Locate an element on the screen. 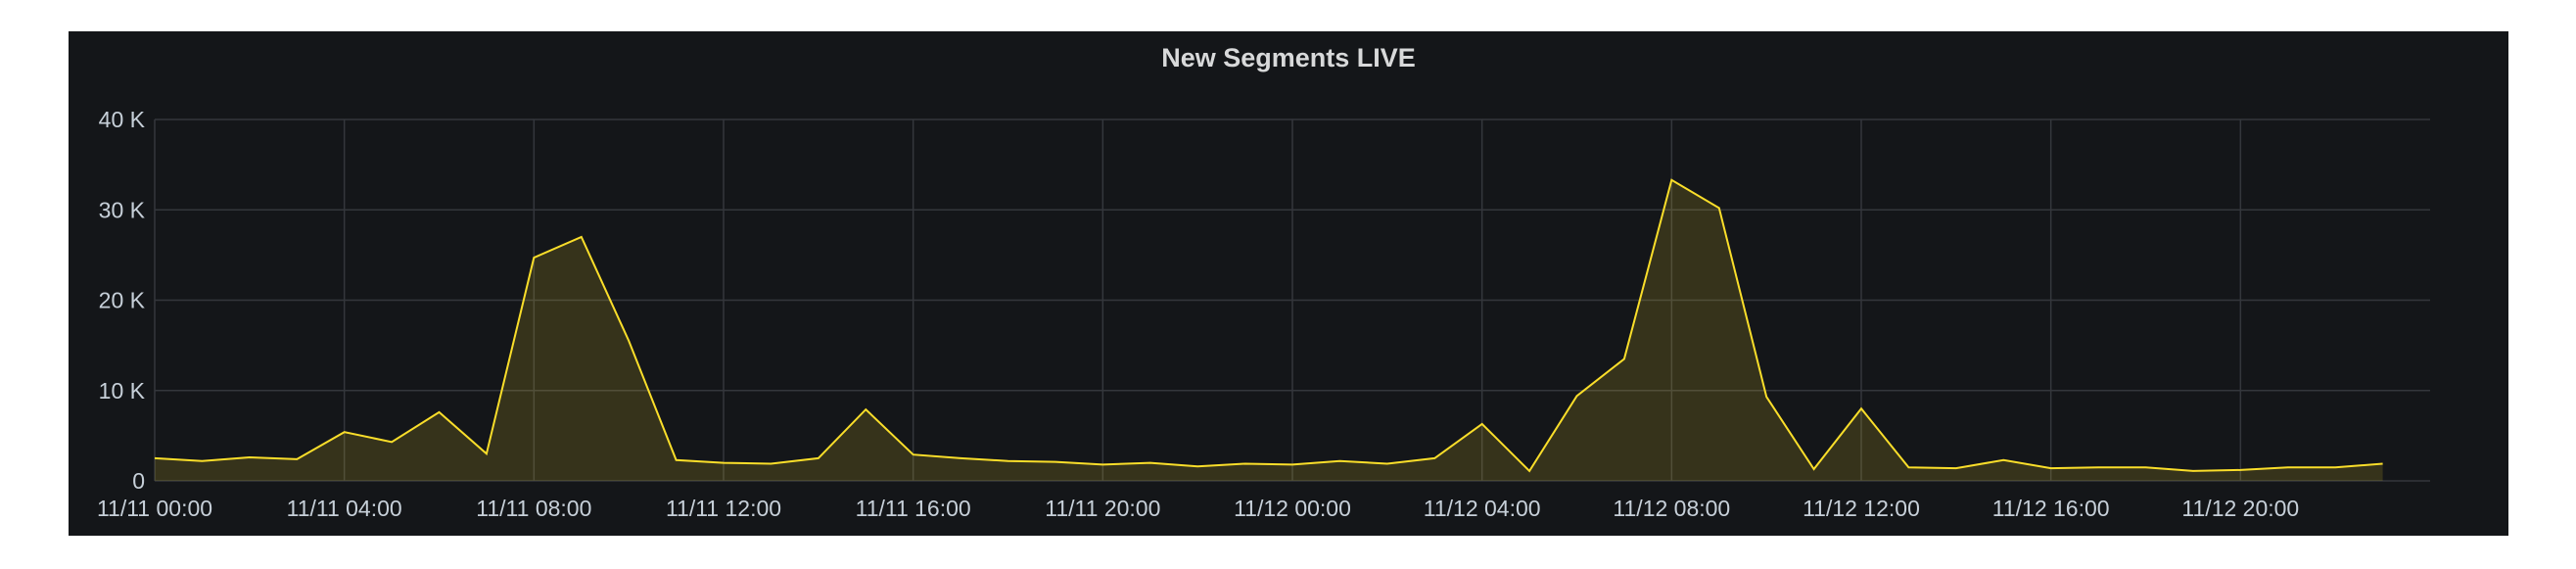 Image resolution: width=2576 pixels, height=569 pixels. x-tick-label: 11/11 04:00 is located at coordinates (344, 508).